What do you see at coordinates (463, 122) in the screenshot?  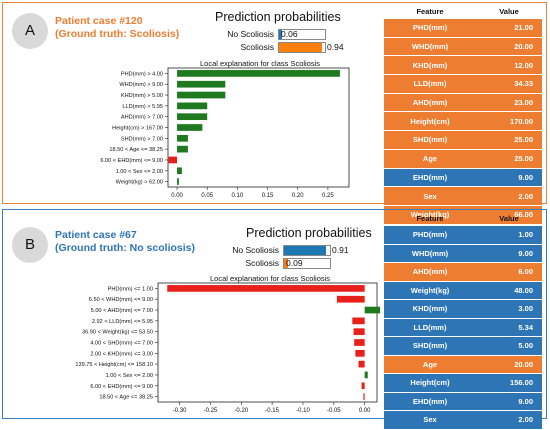 I see `table-row: Height(cm) 170.00` at bounding box center [463, 122].